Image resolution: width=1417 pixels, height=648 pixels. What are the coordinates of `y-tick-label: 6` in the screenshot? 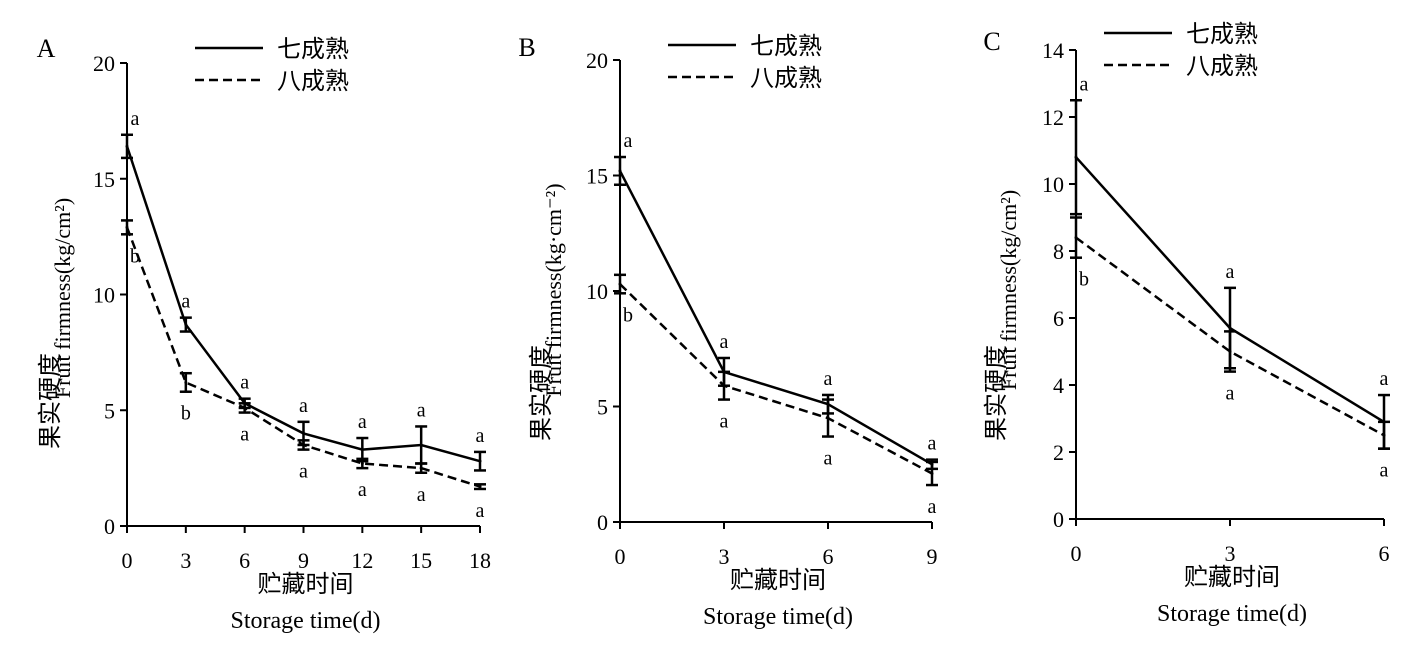 It's located at (1058, 318).